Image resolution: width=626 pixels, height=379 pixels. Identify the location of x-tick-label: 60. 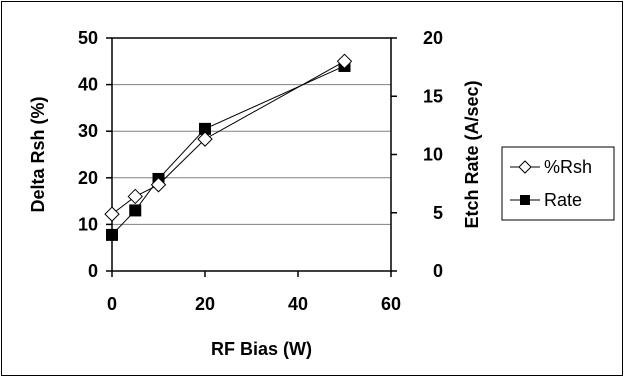
(391, 304).